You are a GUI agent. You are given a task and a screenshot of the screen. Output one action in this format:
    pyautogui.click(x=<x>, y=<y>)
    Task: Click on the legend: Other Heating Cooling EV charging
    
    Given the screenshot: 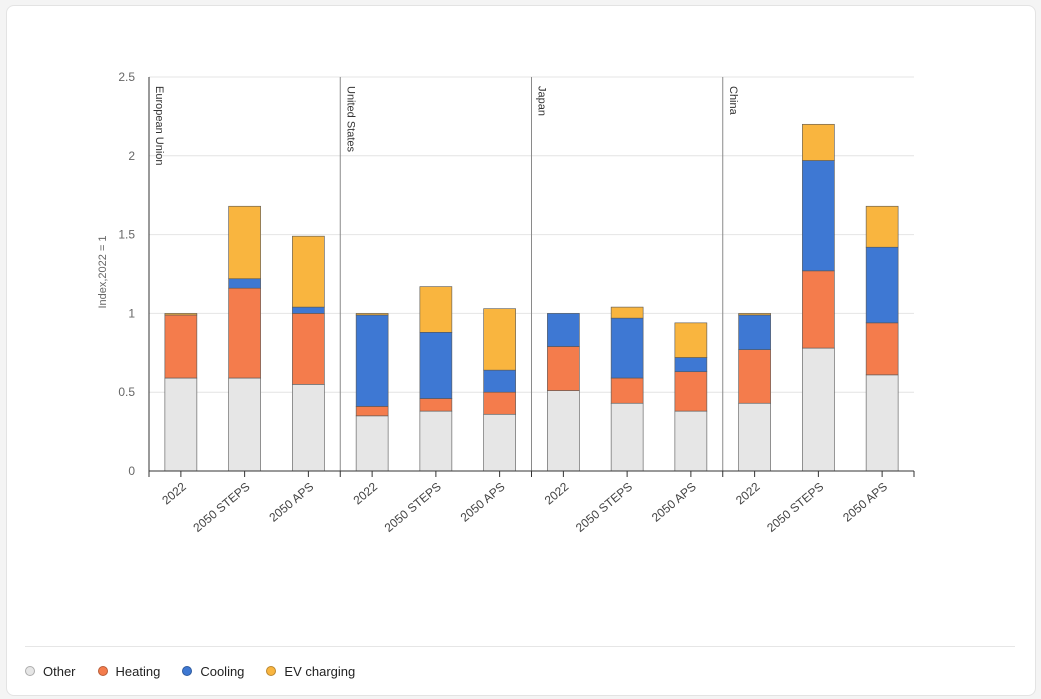 What is the action you would take?
    pyautogui.click(x=190, y=671)
    